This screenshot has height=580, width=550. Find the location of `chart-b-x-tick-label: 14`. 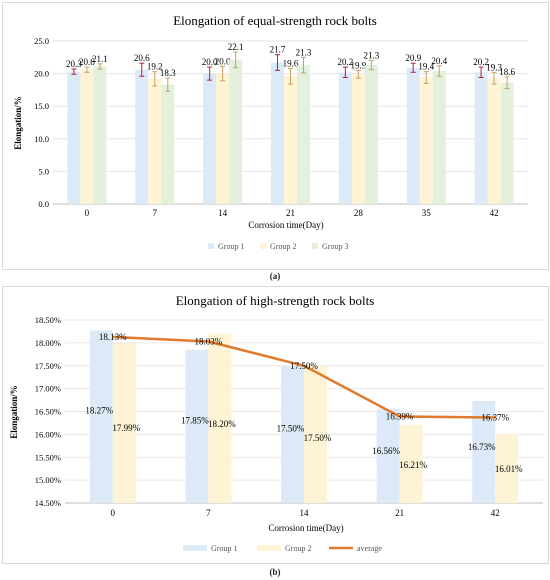

chart-b-x-tick-label: 14 is located at coordinates (305, 513).